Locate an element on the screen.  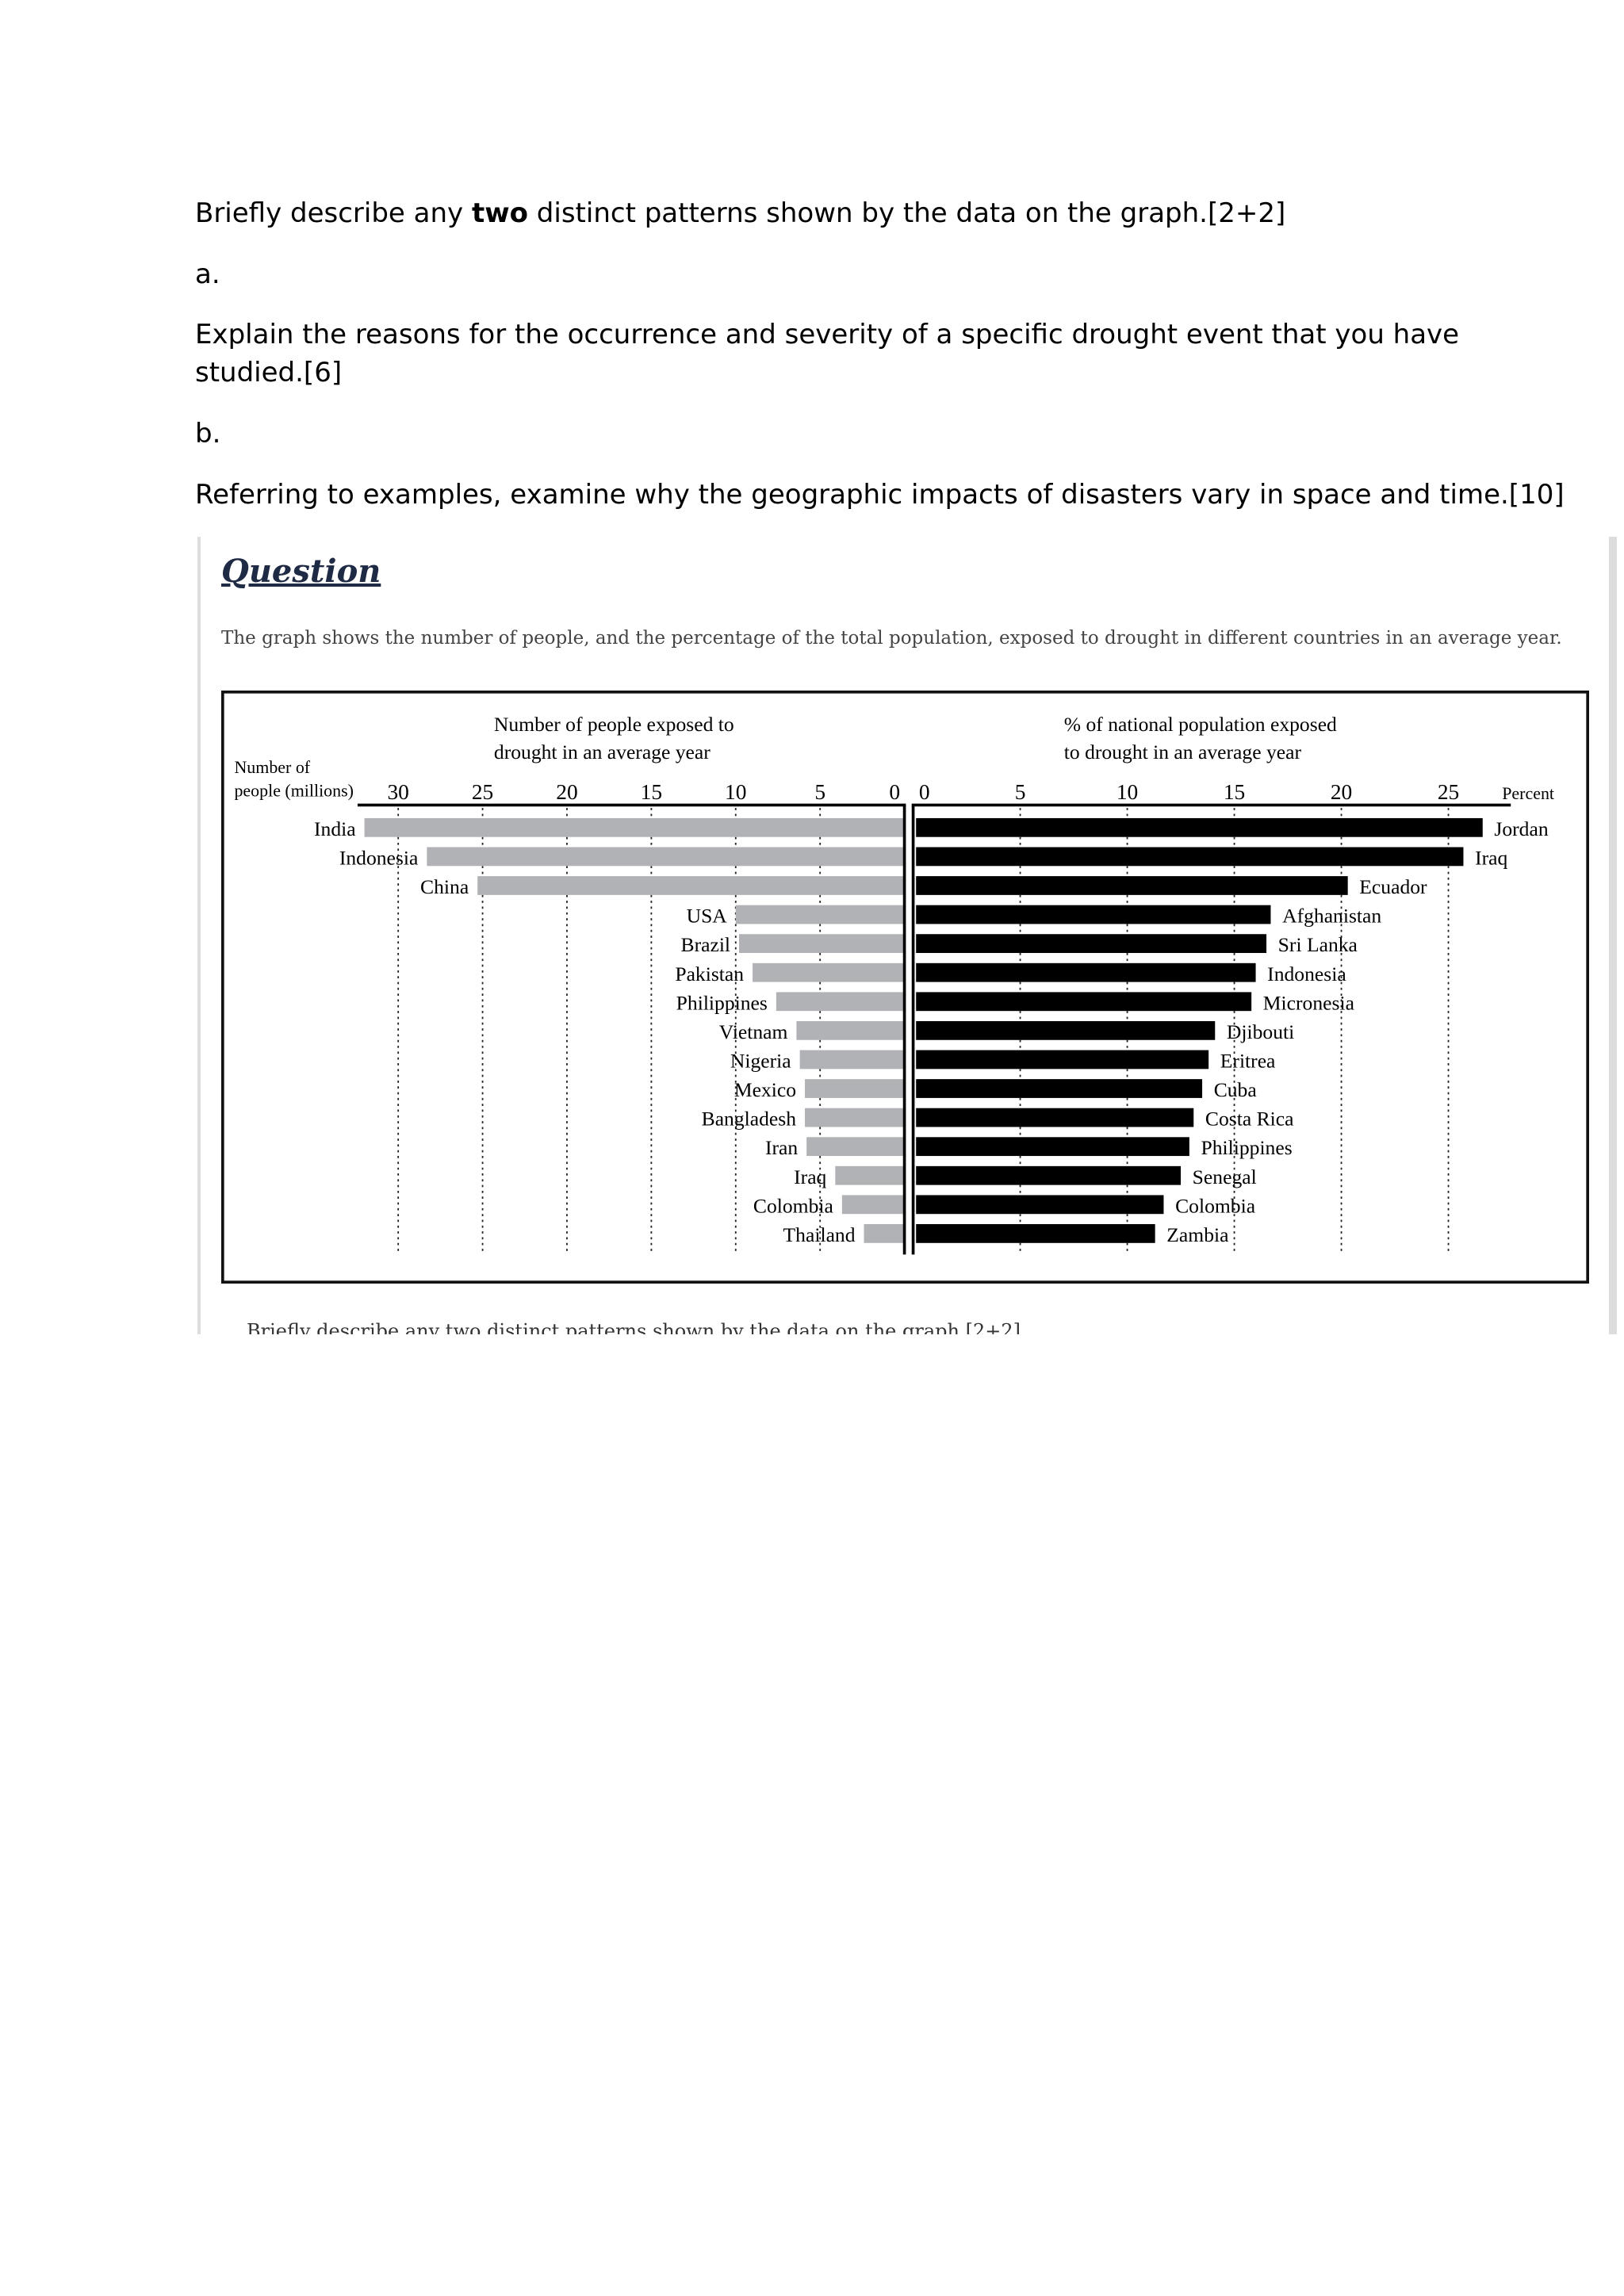
right-tick-label: 0 is located at coordinates (924, 792).